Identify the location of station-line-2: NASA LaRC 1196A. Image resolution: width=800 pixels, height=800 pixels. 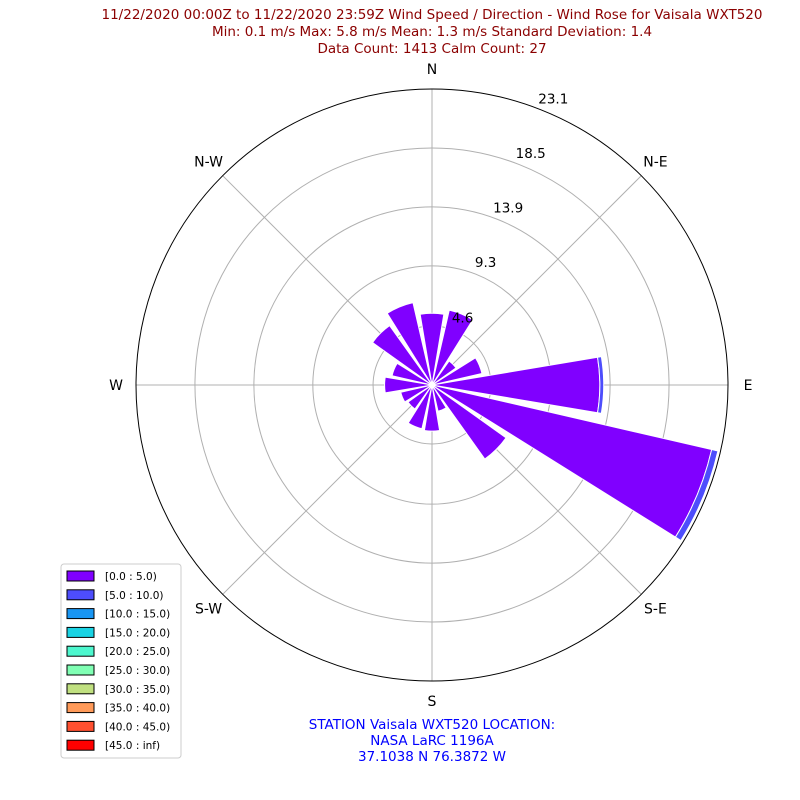
(432, 741).